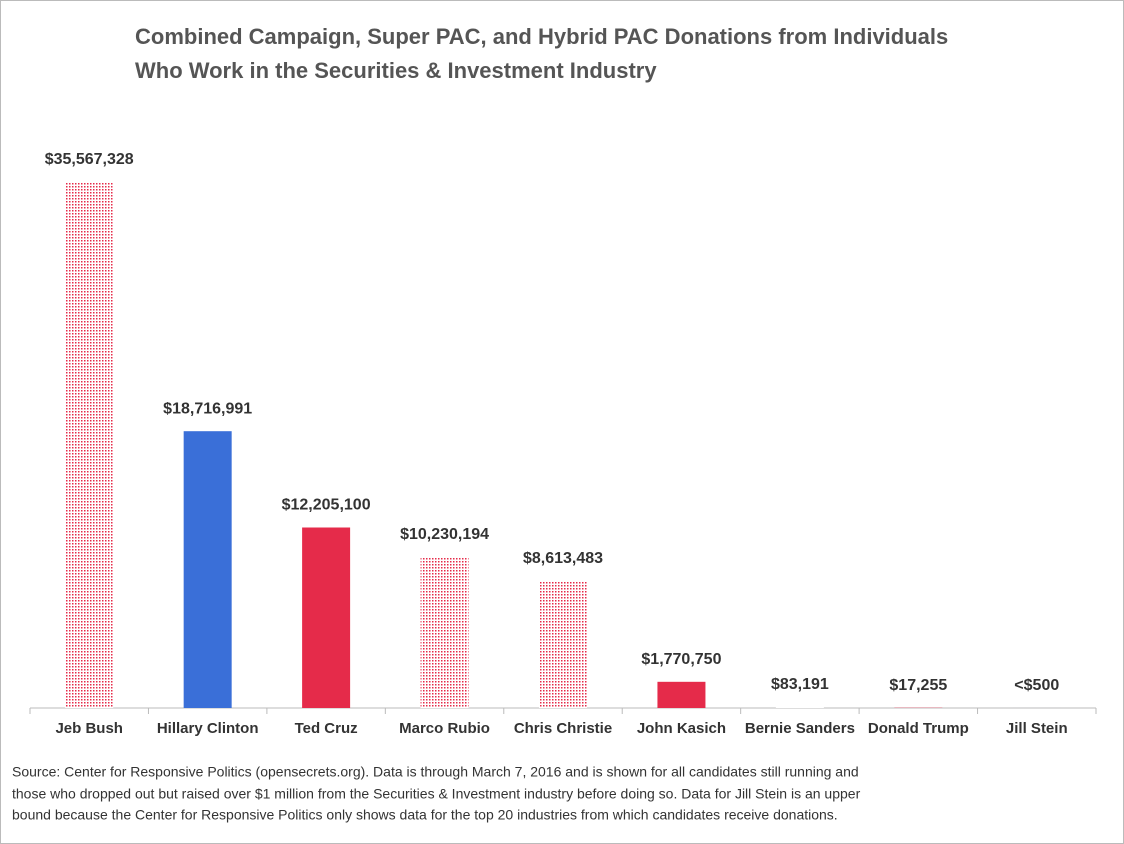 The image size is (1124, 844). Describe the element at coordinates (326, 505) in the screenshot. I see `data-label: $12,205,100` at that location.